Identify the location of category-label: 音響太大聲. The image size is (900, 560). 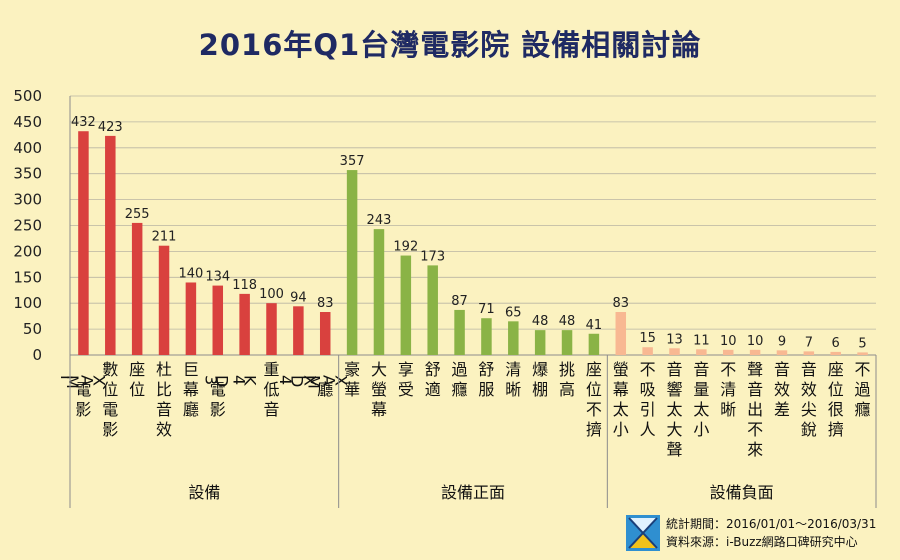
(674, 409).